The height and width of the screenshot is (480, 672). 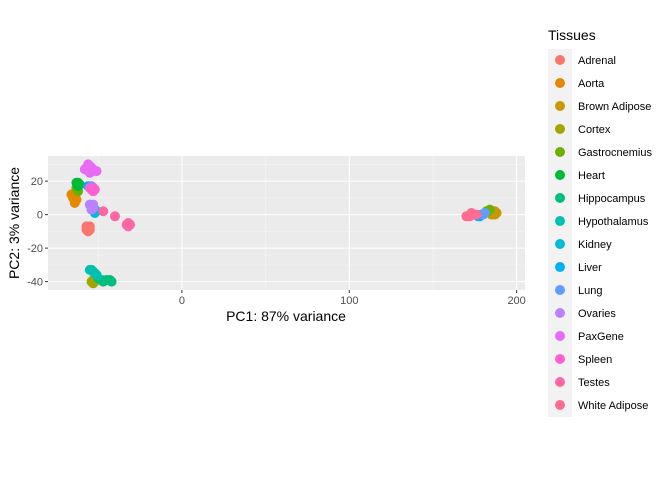 I want to click on series-adrenal, so click(x=88, y=229).